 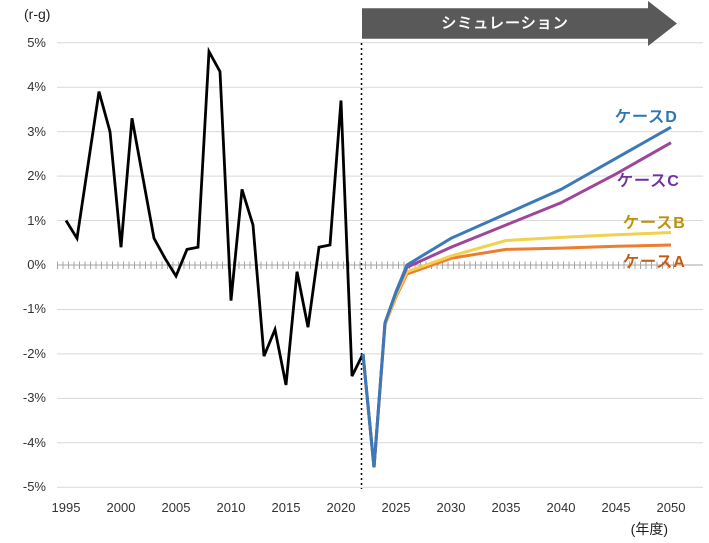 I want to click on y-tick-label: 4%, so click(x=36, y=87).